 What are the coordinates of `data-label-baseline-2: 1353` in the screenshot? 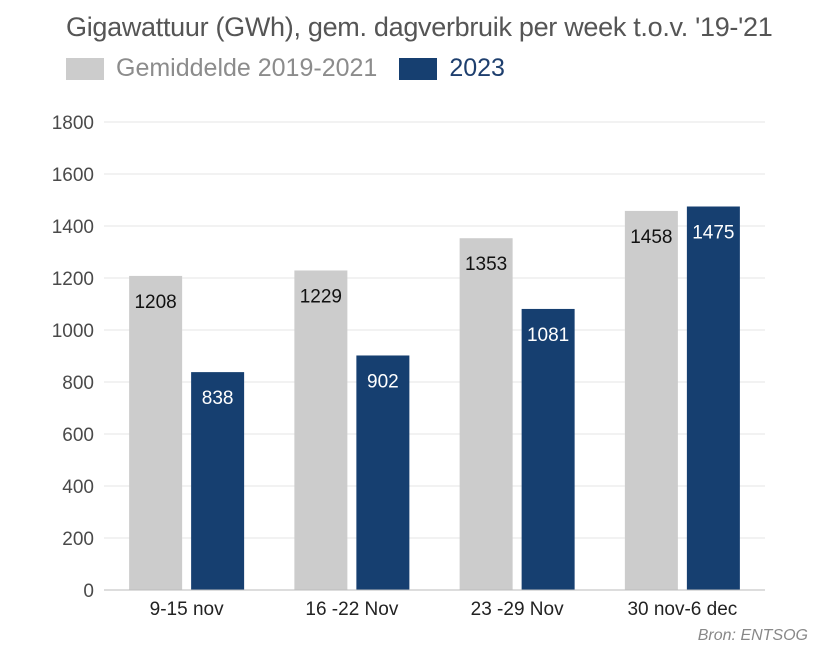 It's located at (486, 264).